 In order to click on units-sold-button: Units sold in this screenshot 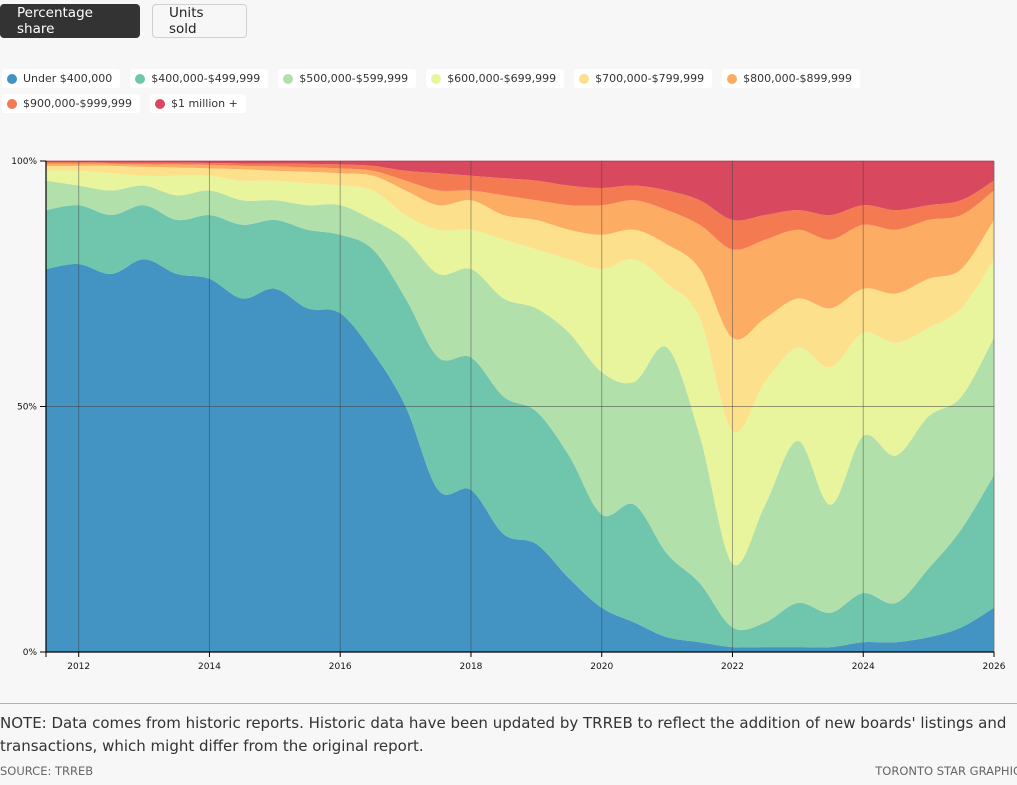, I will do `click(199, 21)`.